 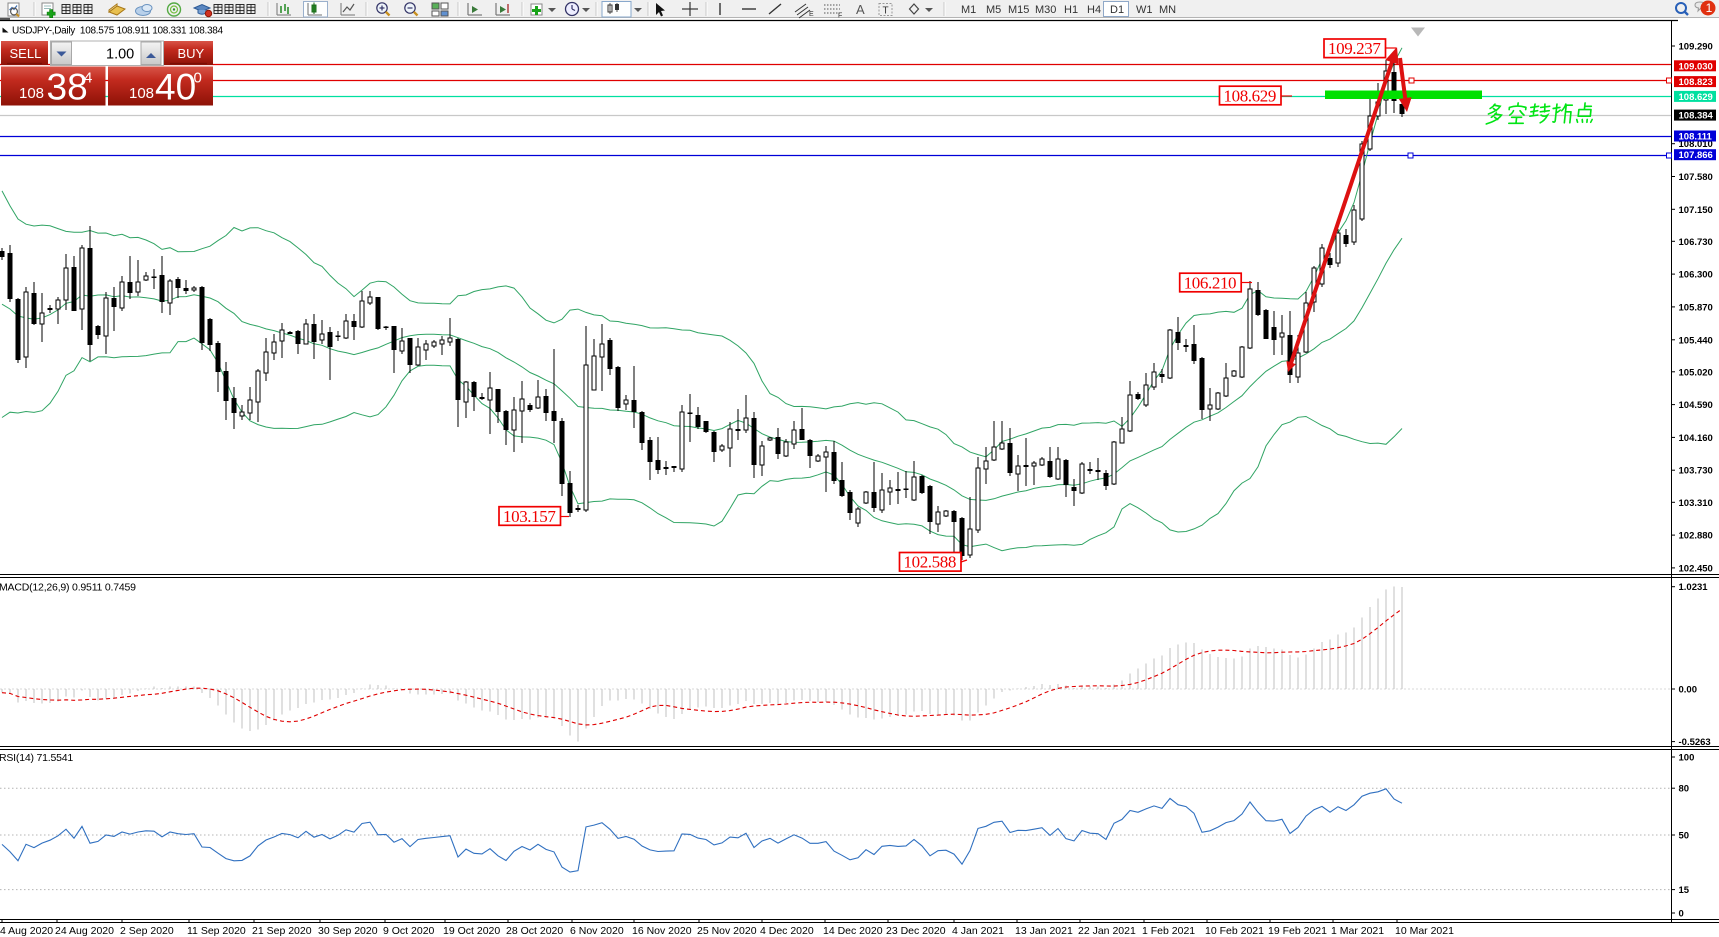 What do you see at coordinates (409, 931) in the screenshot?
I see `svg-text: 9 Oct 2020` at bounding box center [409, 931].